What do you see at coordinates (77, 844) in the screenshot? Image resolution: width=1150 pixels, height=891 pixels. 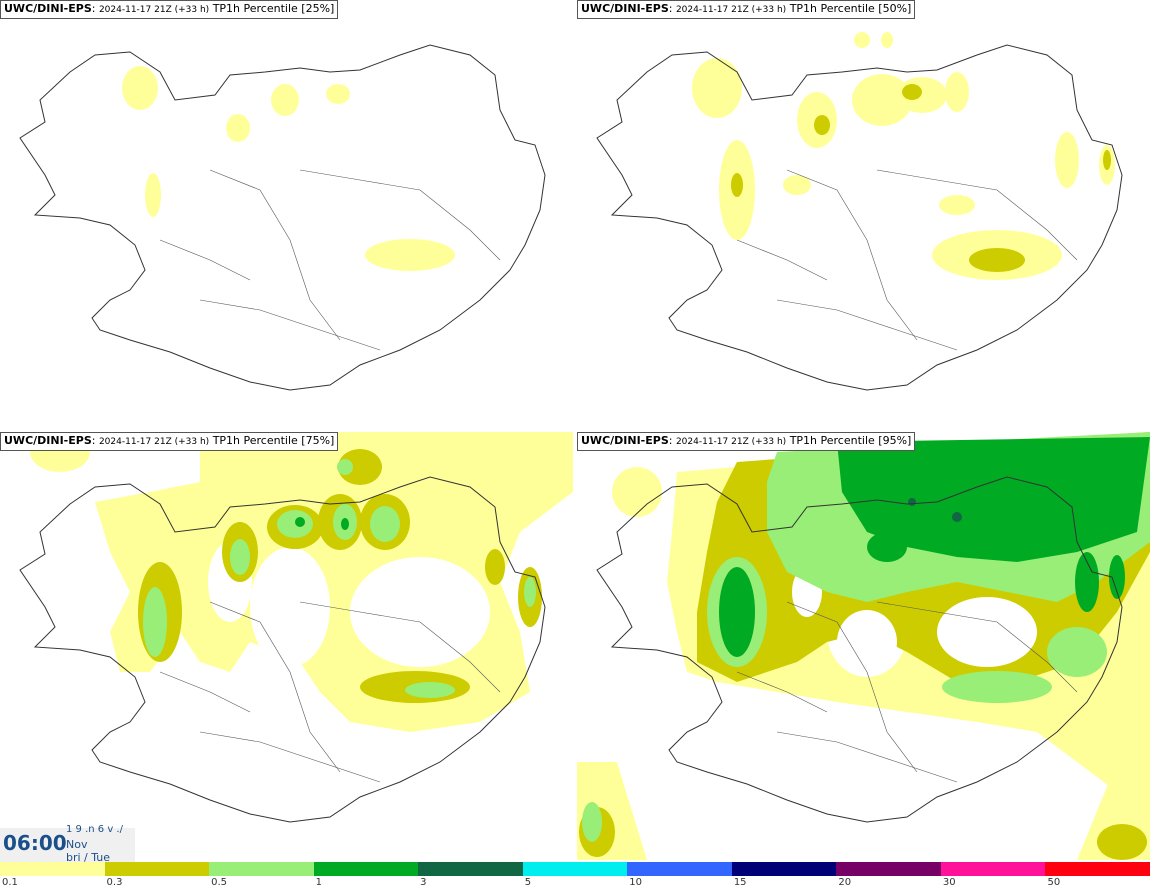 I see `valid-date-line2: Nov` at bounding box center [77, 844].